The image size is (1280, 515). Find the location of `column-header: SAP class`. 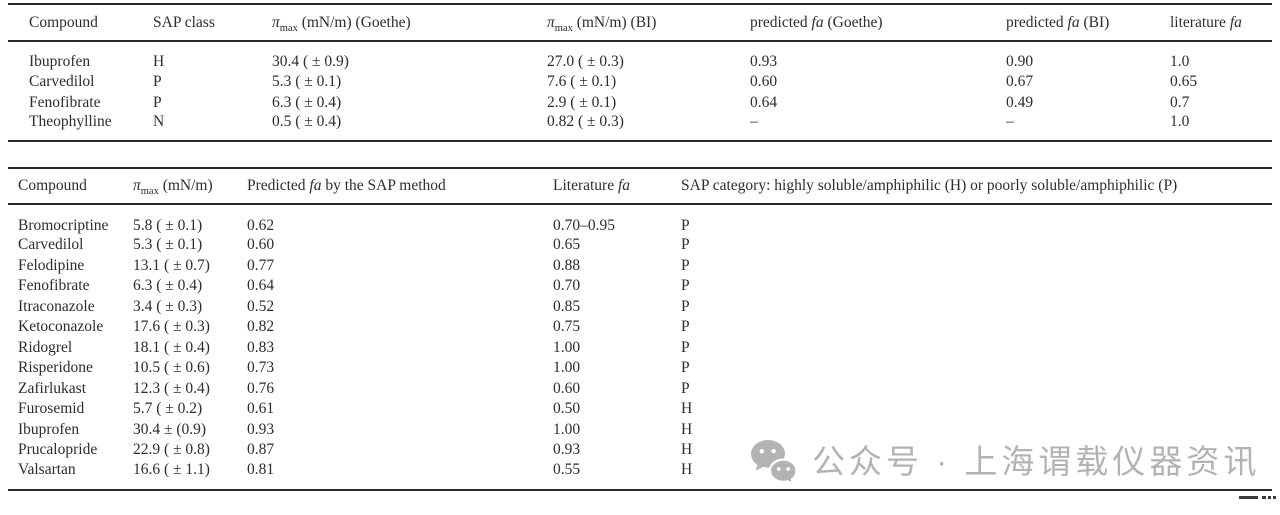

column-header: SAP class is located at coordinates (212, 22).